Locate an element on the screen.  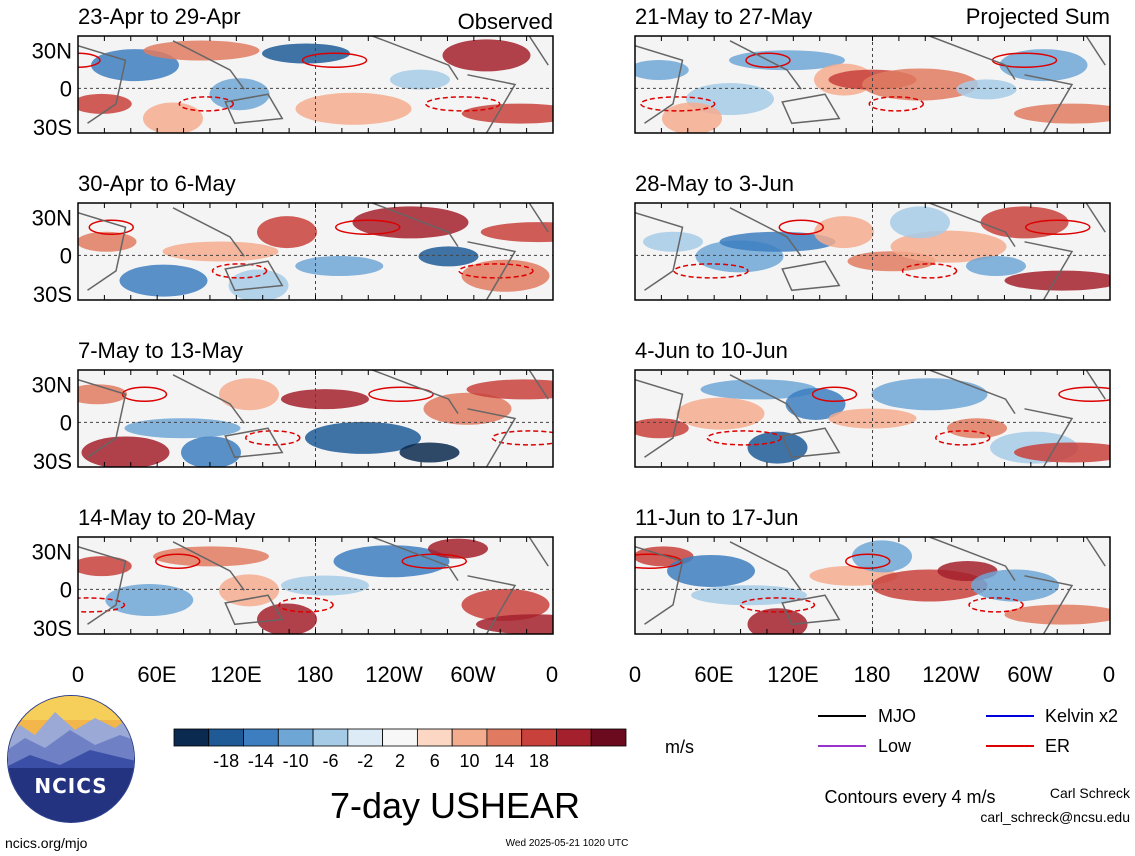
panel-period-title: 30-Apr to 6-May is located at coordinates (157, 183).